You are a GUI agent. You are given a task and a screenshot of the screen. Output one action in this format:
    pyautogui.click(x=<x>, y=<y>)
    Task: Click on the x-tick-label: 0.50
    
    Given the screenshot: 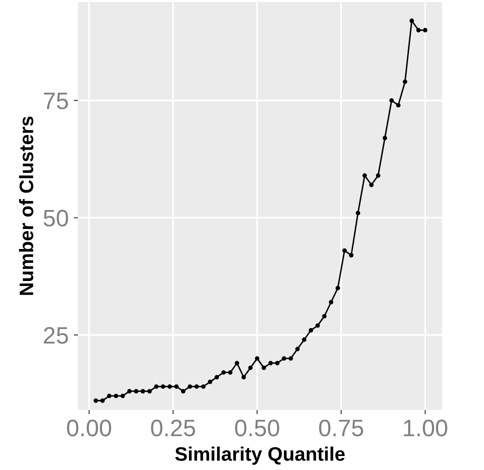 What is the action you would take?
    pyautogui.click(x=257, y=428)
    